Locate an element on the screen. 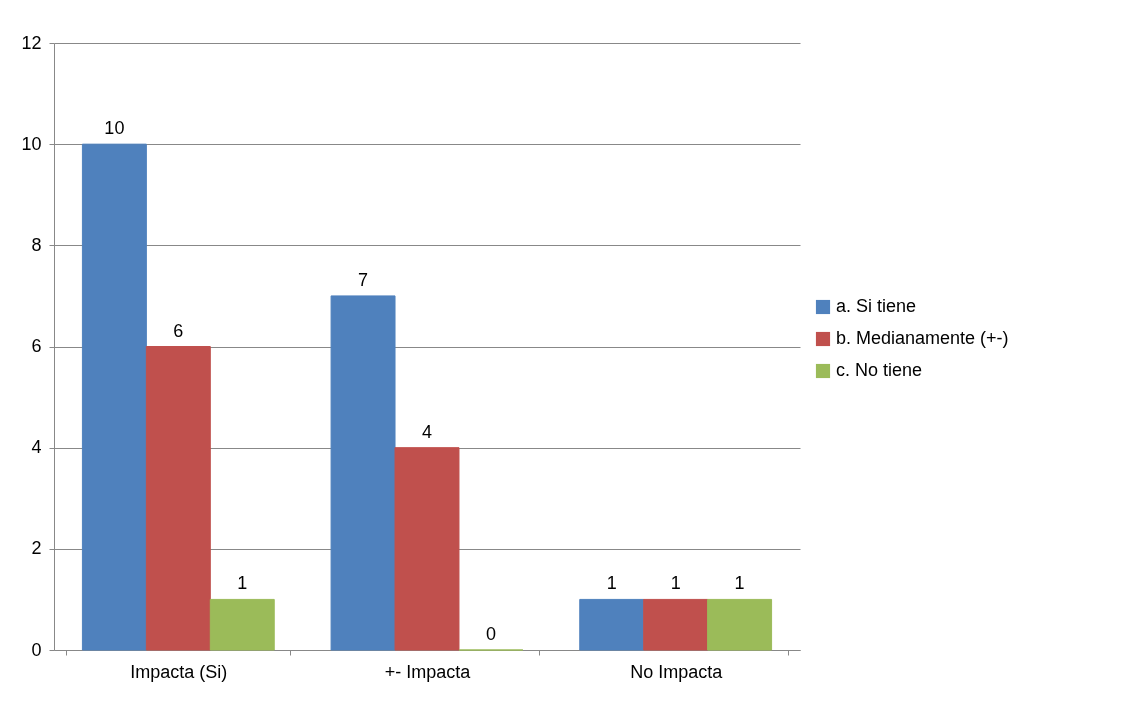  legend-label: b. Medianamente (+-) is located at coordinates (922, 338).